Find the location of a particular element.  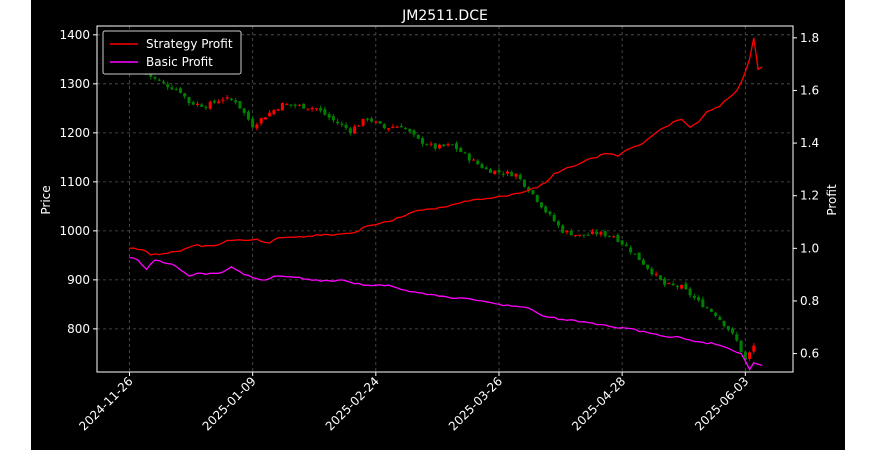

y-tick-label-left: 1400 is located at coordinates (74, 35).